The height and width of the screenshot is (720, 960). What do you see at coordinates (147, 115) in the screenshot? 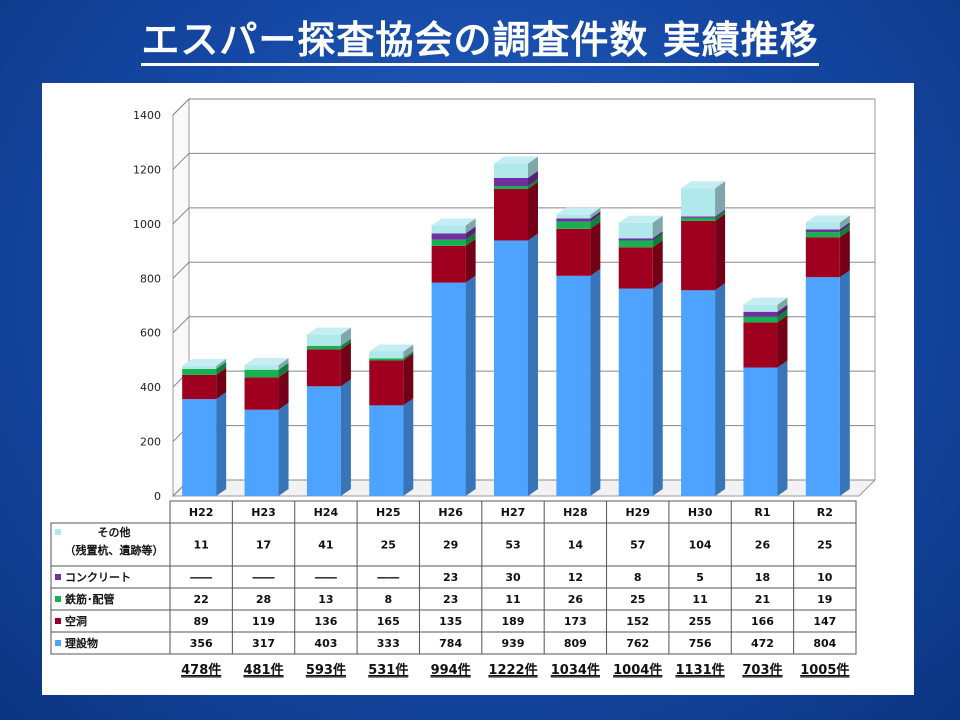
I see `y-tick-label: 1400` at bounding box center [147, 115].